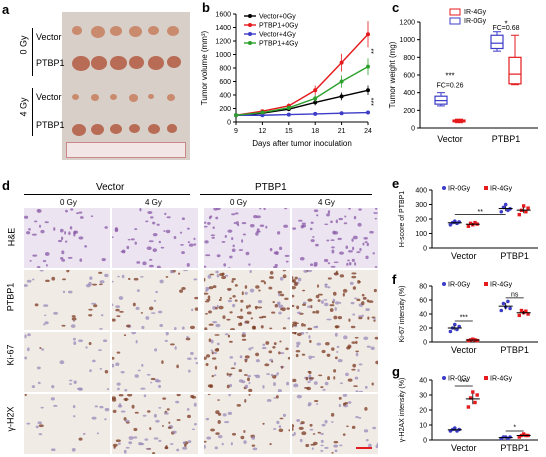  Describe the element at coordinates (49, 97) in the screenshot. I see `row-label-vector-4gy: Vector` at that location.